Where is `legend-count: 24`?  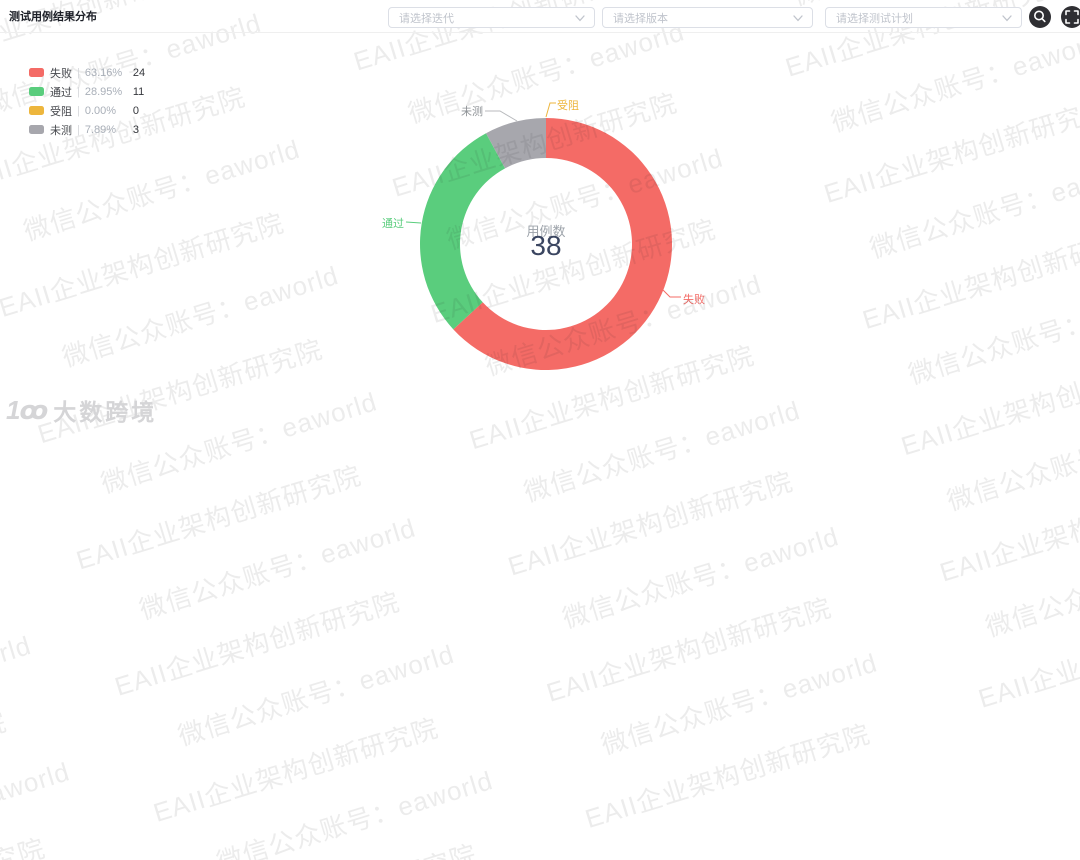 legend-count: 24 is located at coordinates (139, 72).